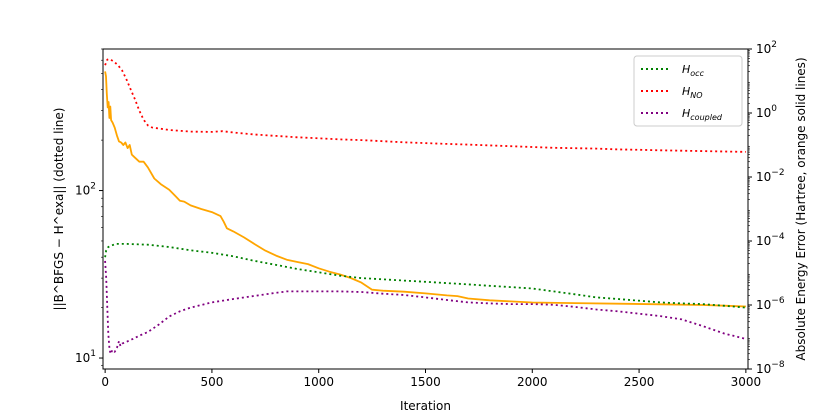 This screenshot has height=415, width=830. What do you see at coordinates (85, 190) in the screenshot?
I see `left-tick-label: 10²` at bounding box center [85, 190].